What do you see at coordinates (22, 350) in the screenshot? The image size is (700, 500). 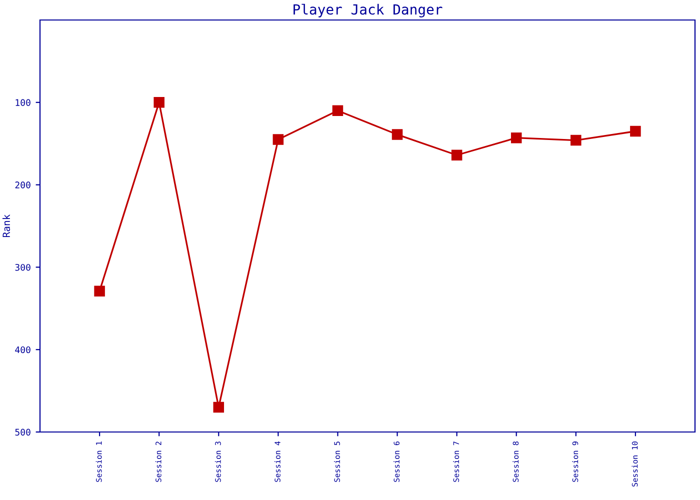 I see `y-tick-label: 400` at bounding box center [22, 350].